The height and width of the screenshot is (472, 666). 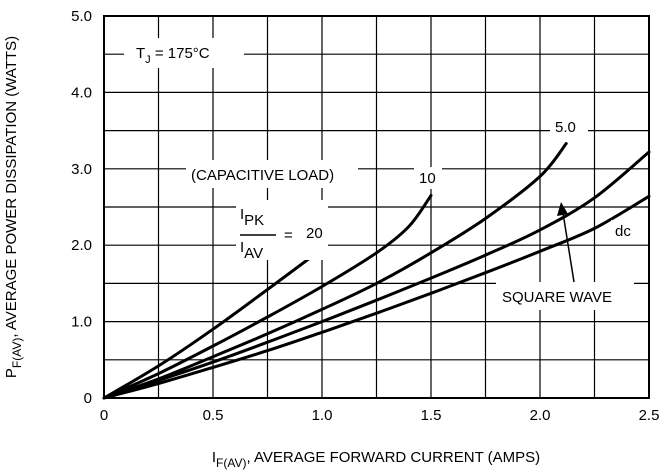 What do you see at coordinates (104, 415) in the screenshot?
I see `x-tick-label: 0` at bounding box center [104, 415].